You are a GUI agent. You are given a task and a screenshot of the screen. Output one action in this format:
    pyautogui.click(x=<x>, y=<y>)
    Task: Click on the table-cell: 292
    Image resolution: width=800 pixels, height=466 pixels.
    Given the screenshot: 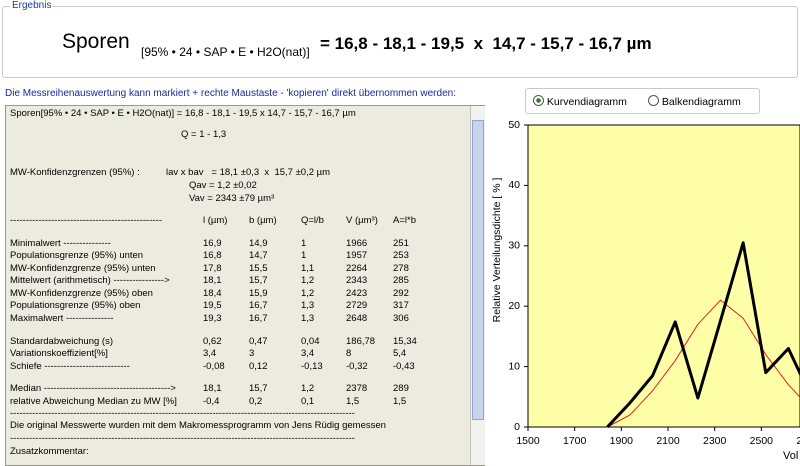 What is the action you would take?
    pyautogui.click(x=401, y=293)
    